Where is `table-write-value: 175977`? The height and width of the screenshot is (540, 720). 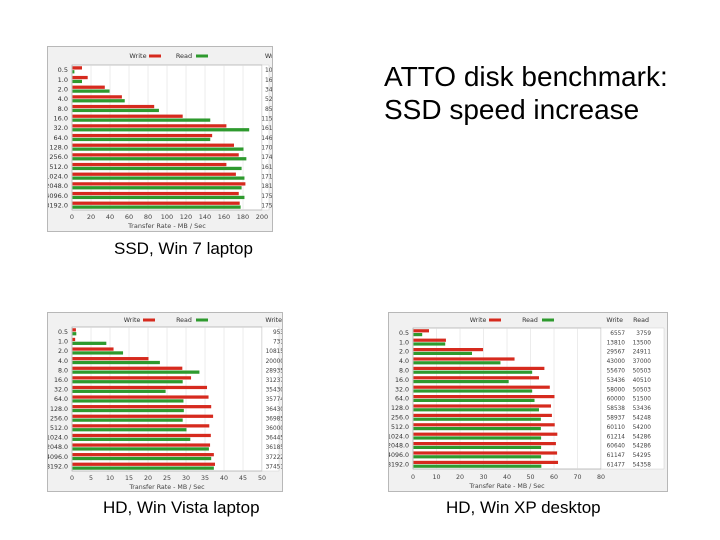
table-write-value: 175977 is located at coordinates (266, 205).